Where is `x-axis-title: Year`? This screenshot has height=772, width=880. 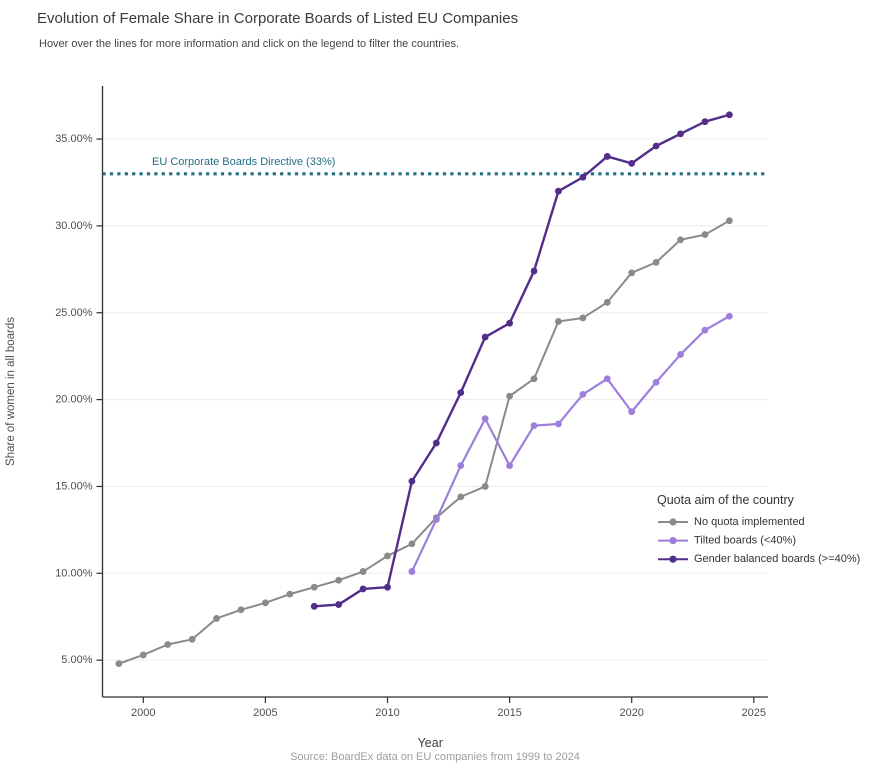 x-axis-title: Year is located at coordinates (430, 743).